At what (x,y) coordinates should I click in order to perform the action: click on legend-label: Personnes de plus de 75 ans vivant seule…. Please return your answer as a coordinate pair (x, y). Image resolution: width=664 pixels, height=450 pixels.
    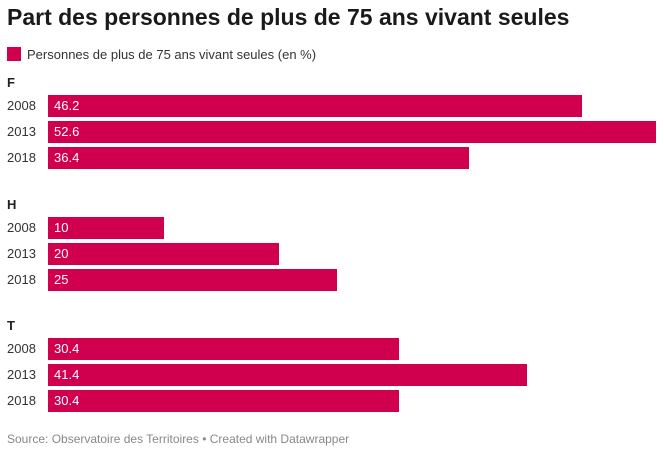
    Looking at the image, I should click on (172, 54).